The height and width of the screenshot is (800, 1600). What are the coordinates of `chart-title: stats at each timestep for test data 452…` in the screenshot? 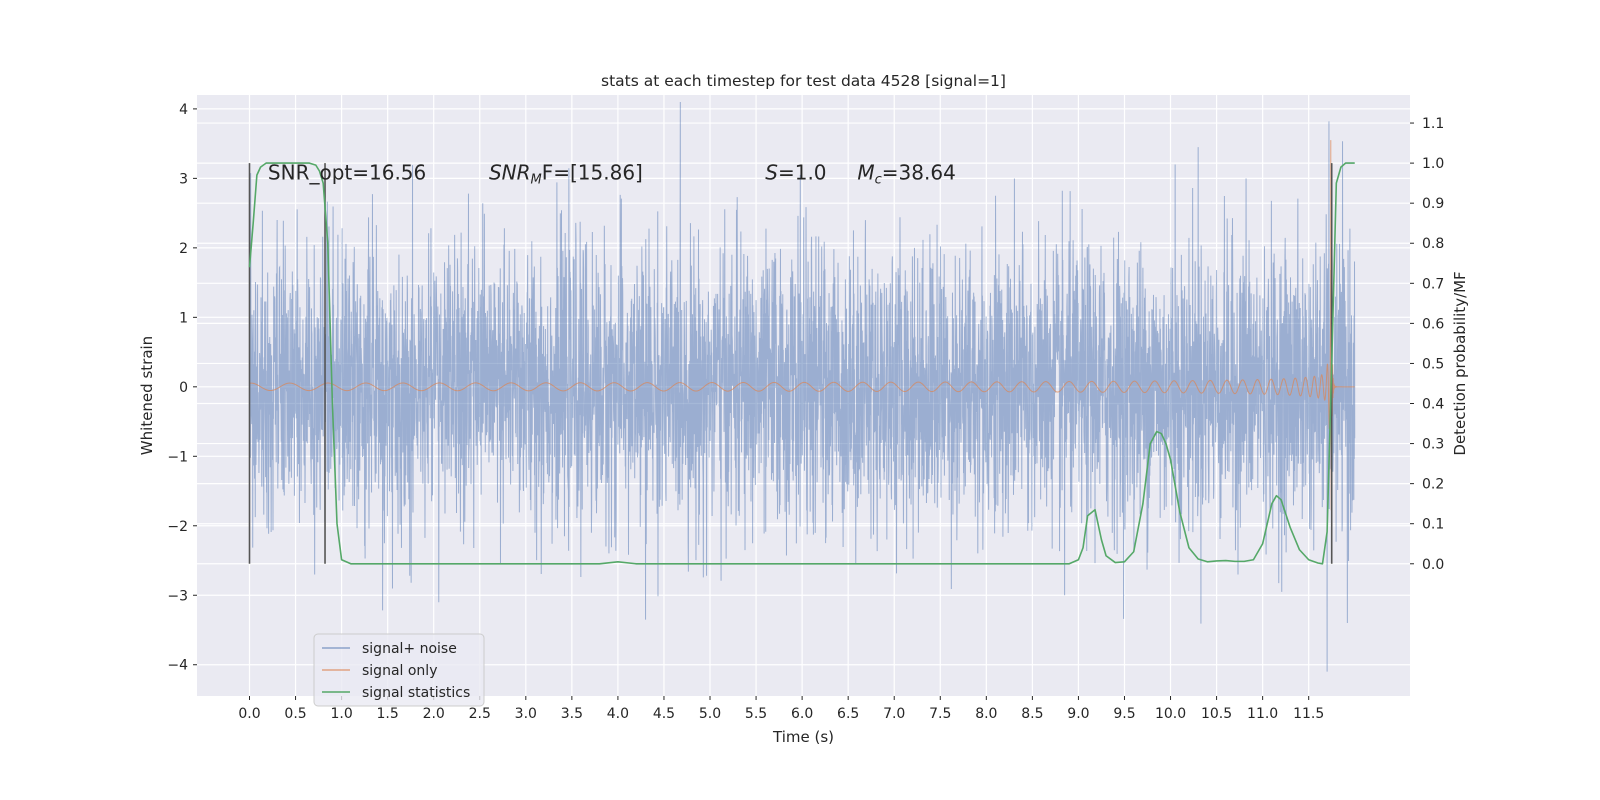 It's located at (803, 81).